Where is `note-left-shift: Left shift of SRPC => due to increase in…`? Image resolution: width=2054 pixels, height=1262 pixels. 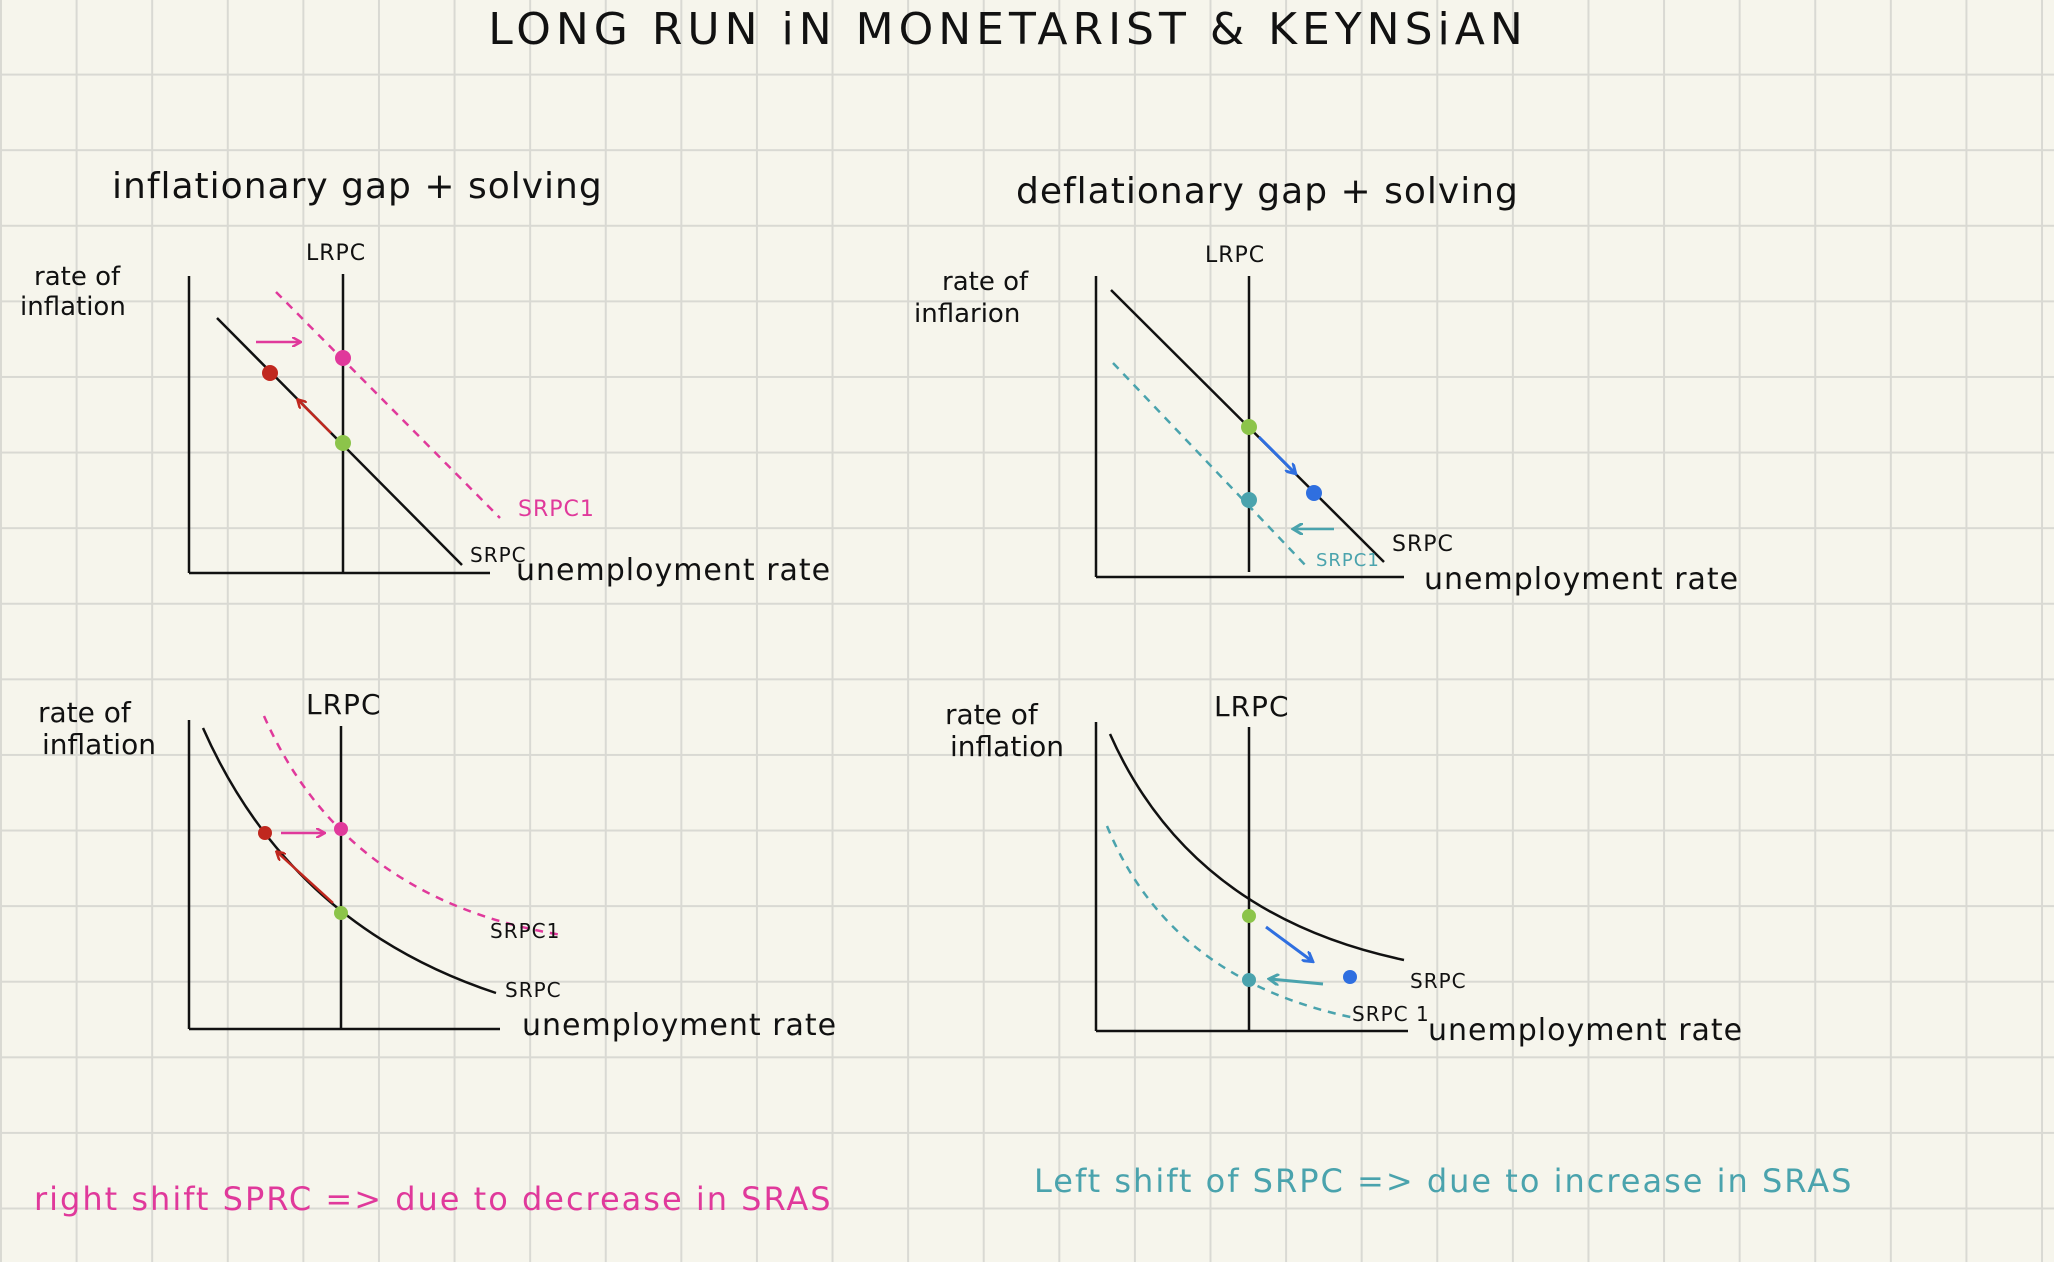
note-left-shift: Left shift of SRPC => due to increase in… is located at coordinates (1443, 1181).